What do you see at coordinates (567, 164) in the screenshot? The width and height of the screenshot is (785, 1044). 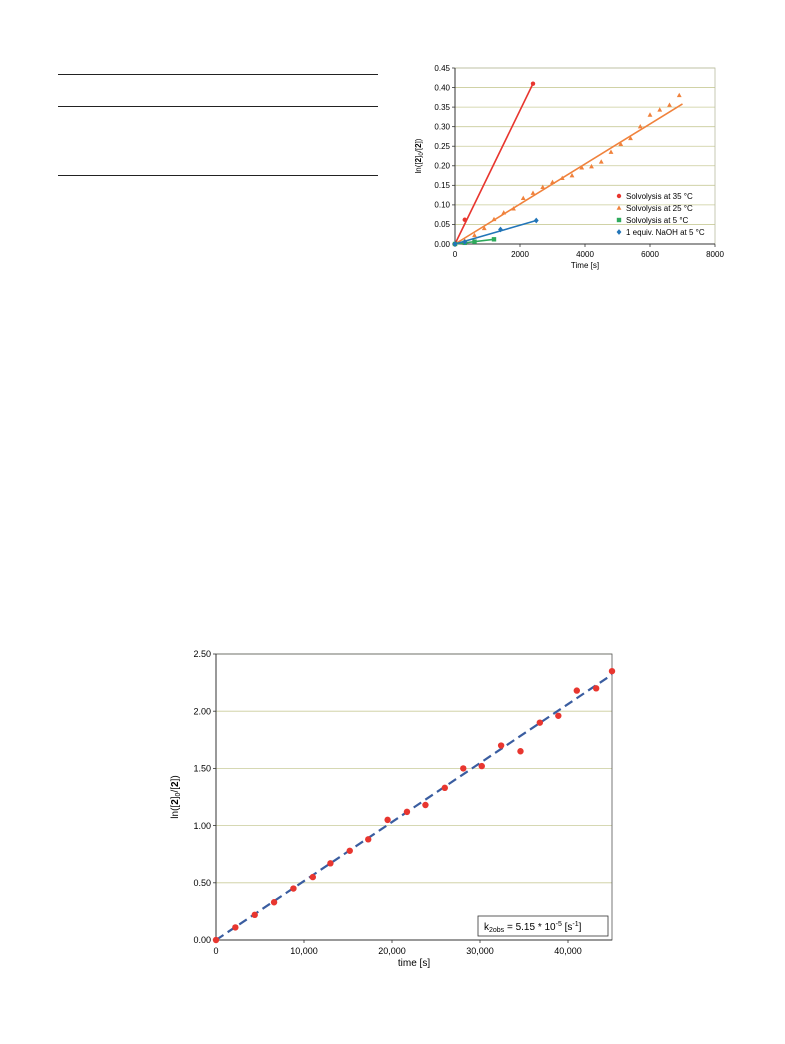 I see `chart1-data-points` at bounding box center [567, 164].